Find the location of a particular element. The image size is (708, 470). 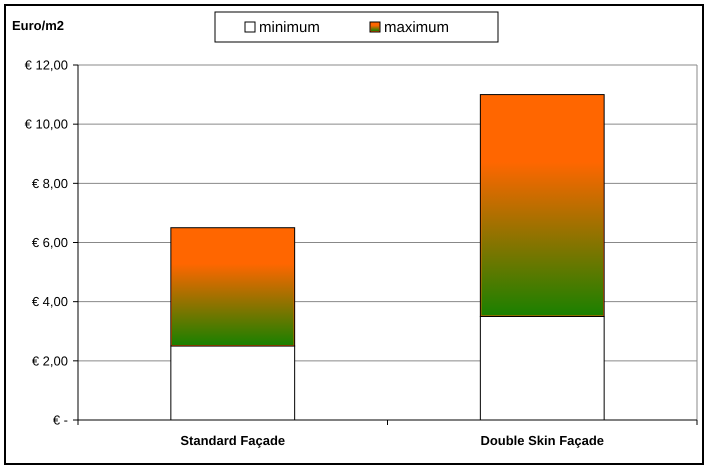

x-tick-label: Double Skin Façade is located at coordinates (542, 440).